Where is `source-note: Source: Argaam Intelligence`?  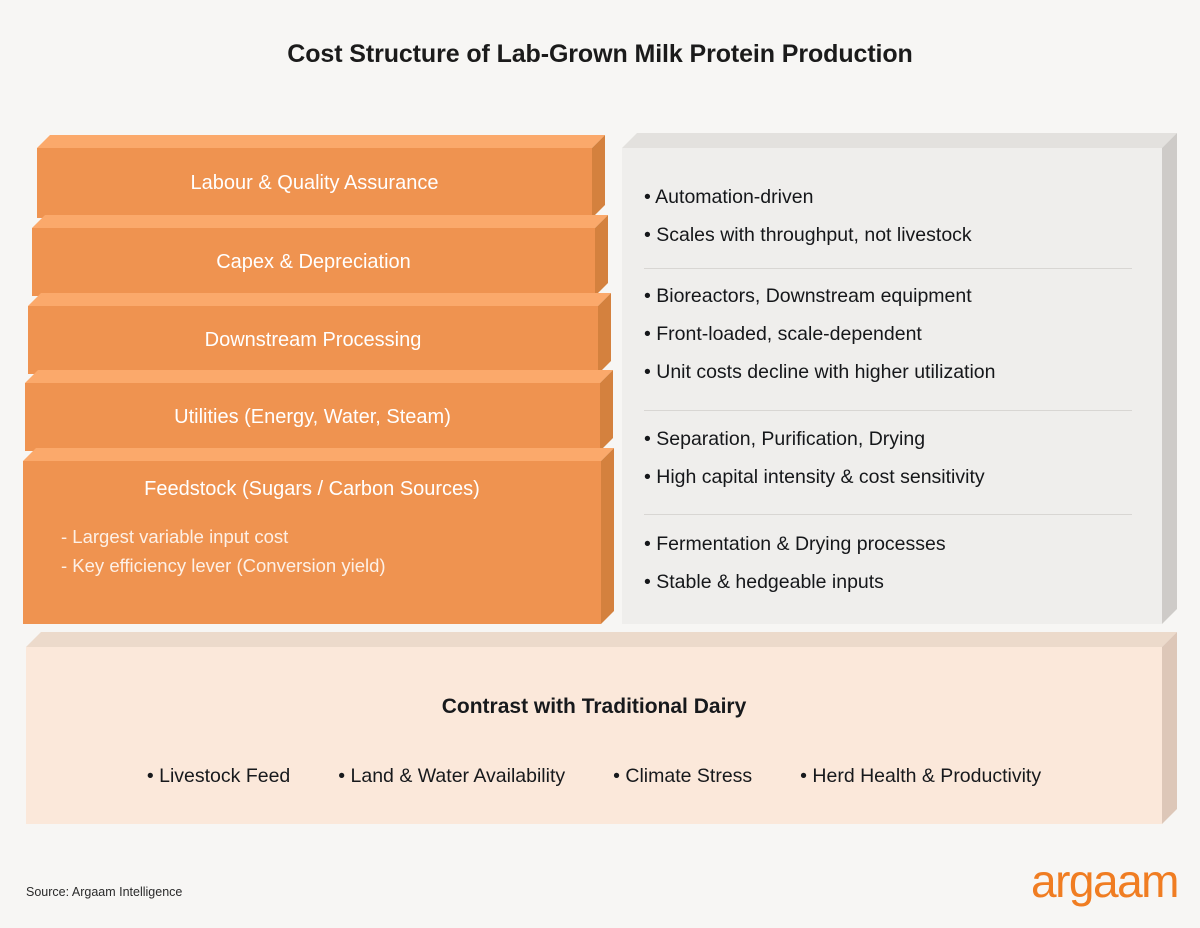 source-note: Source: Argaam Intelligence is located at coordinates (104, 892).